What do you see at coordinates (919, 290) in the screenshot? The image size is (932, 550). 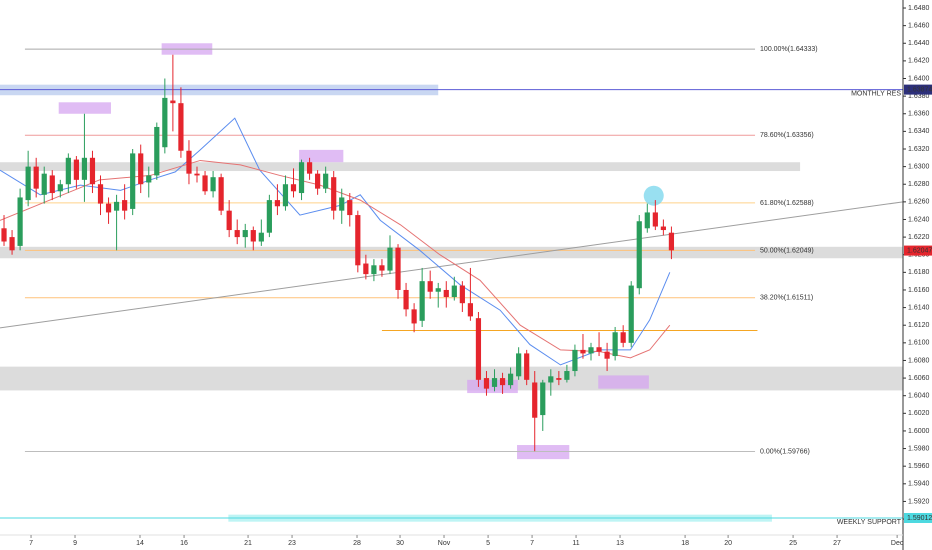 I see `y-tick-label: 1.6160` at bounding box center [919, 290].